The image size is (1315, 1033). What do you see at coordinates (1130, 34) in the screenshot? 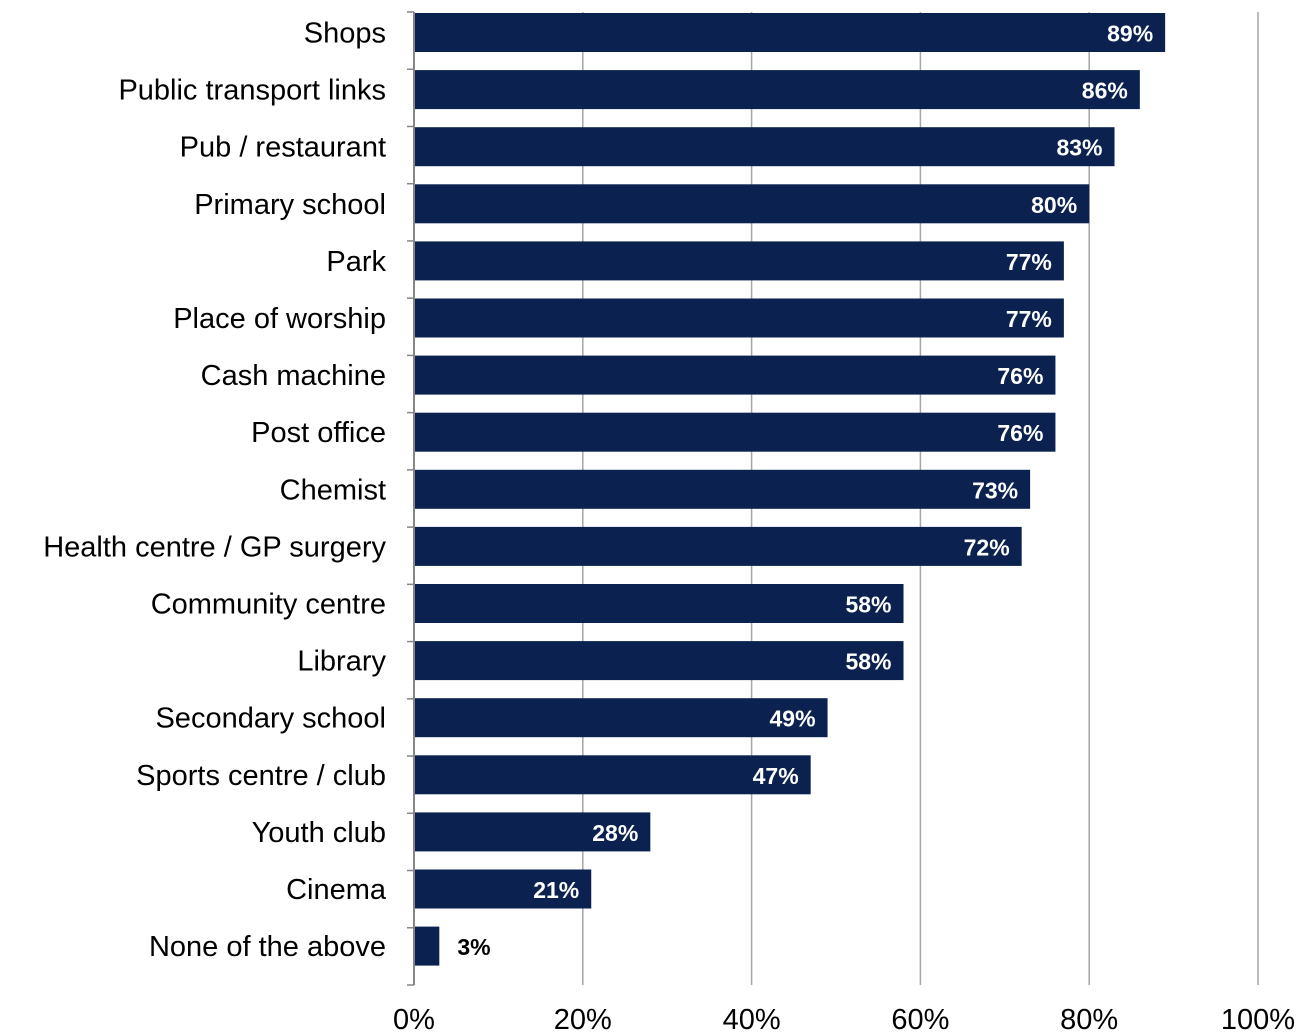
I see `data-label: 89%` at bounding box center [1130, 34].